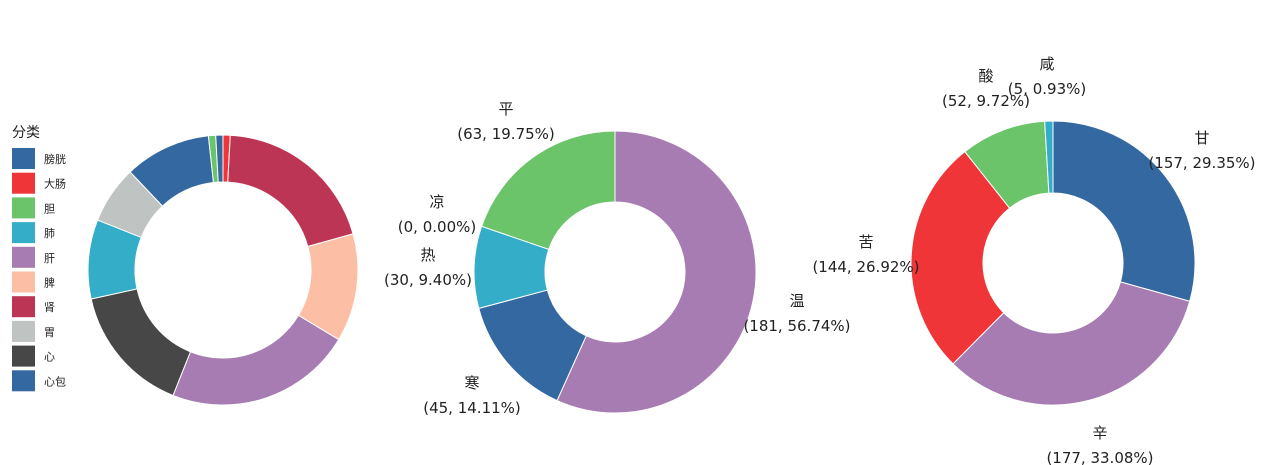 The height and width of the screenshot is (465, 1269). I want to click on legend-label: 肾, so click(49, 307).